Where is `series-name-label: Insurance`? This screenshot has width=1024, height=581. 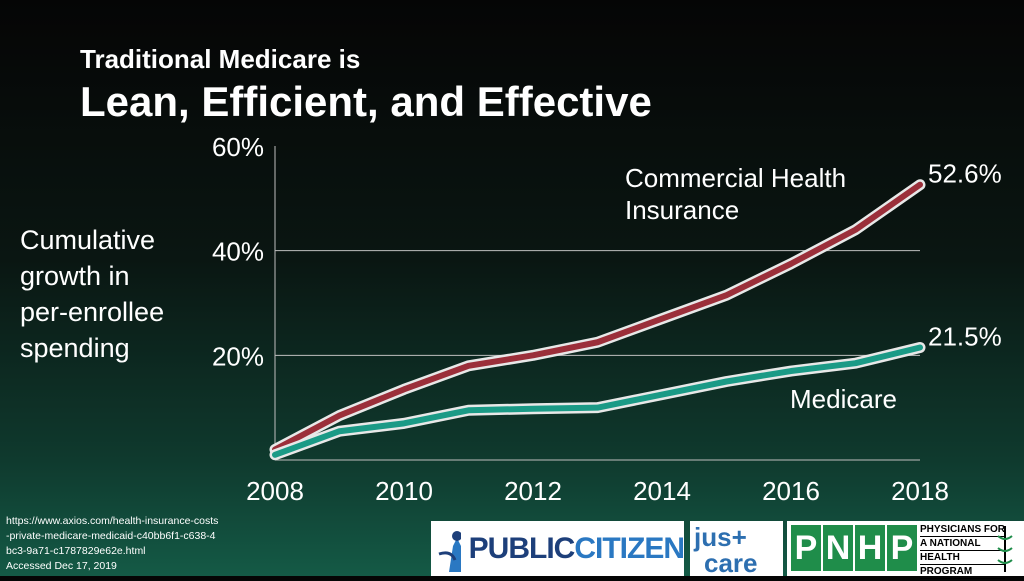
series-name-label: Insurance is located at coordinates (682, 210).